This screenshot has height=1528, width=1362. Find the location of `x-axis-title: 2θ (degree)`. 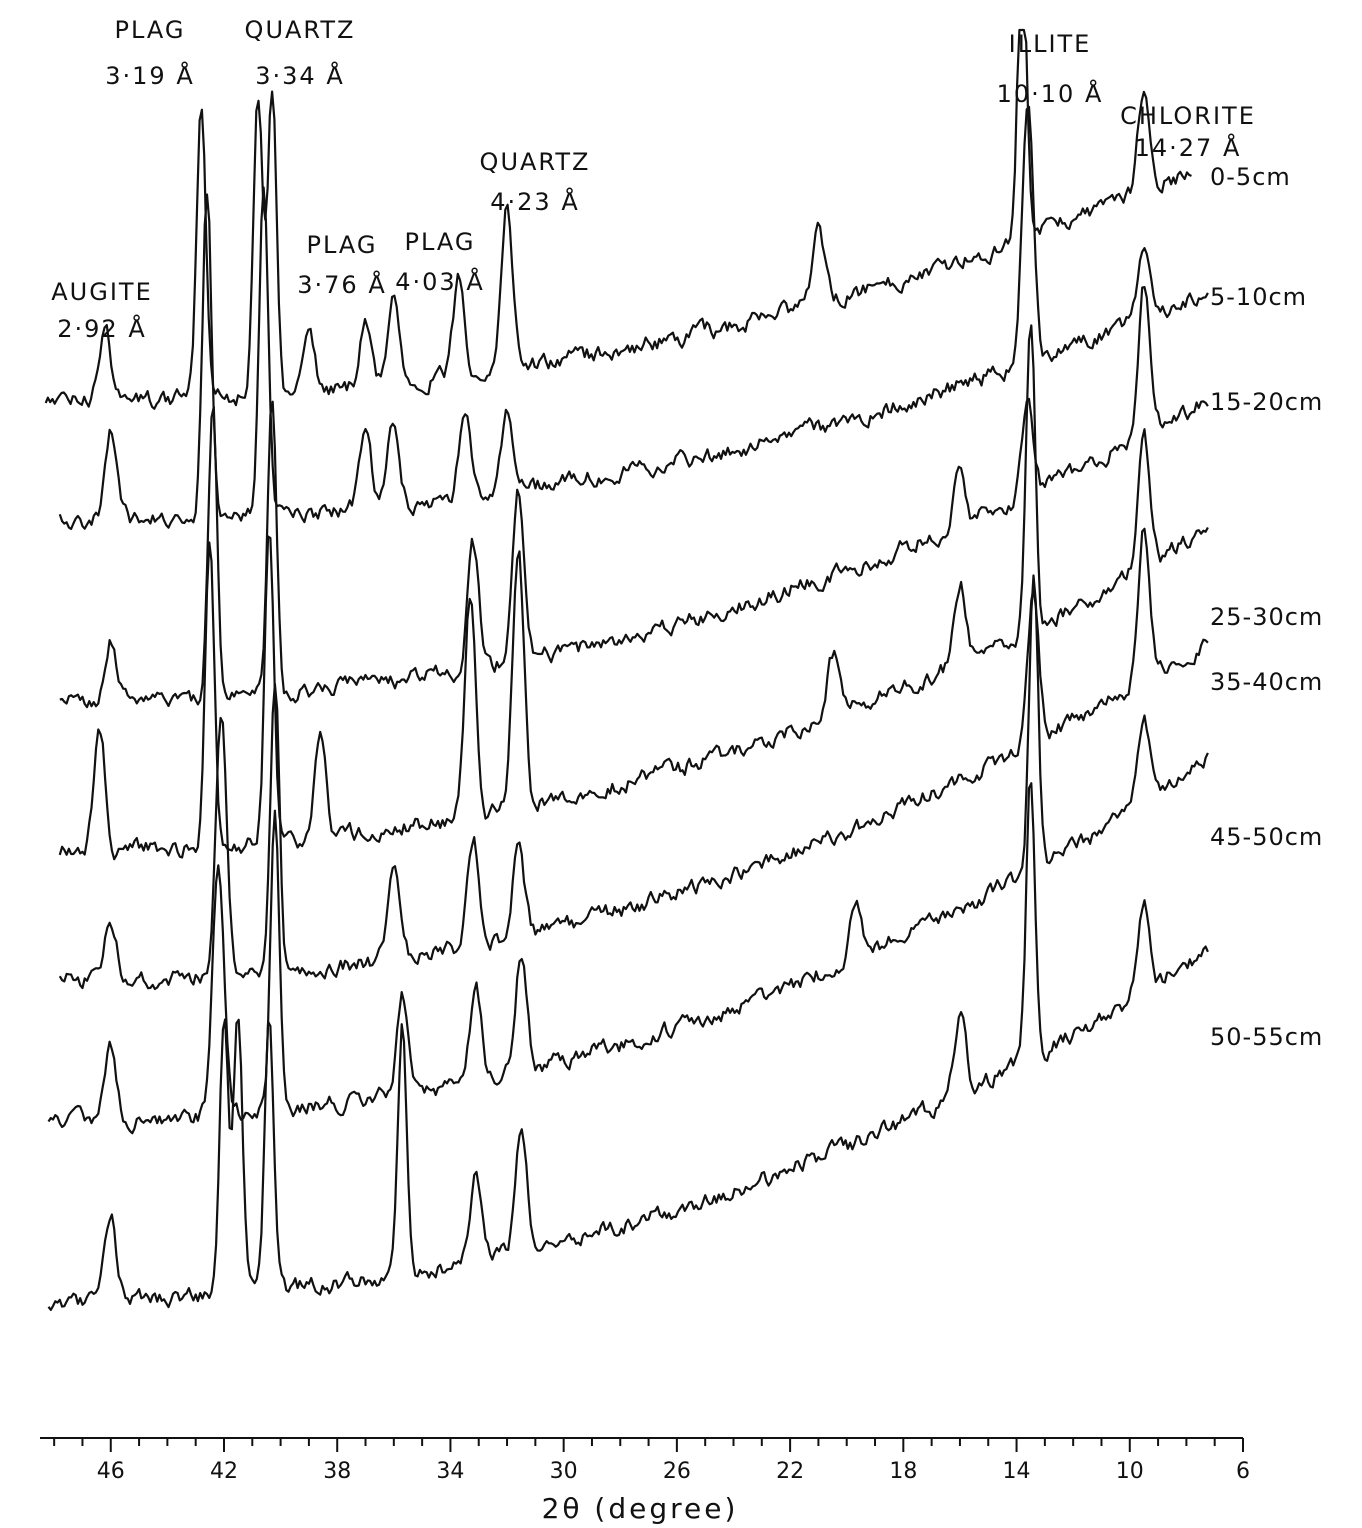

x-axis-title: 2θ (degree) is located at coordinates (640, 1508).